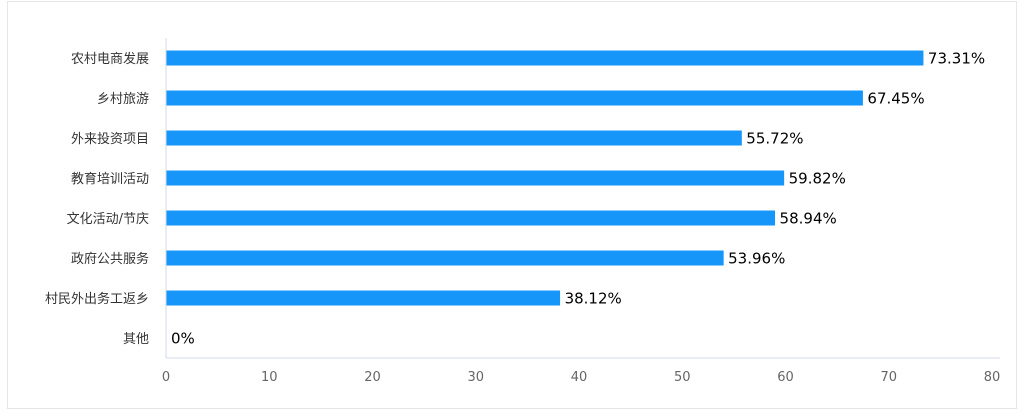 The width and height of the screenshot is (1024, 412). What do you see at coordinates (888, 377) in the screenshot?
I see `x-tick-label: 70` at bounding box center [888, 377].